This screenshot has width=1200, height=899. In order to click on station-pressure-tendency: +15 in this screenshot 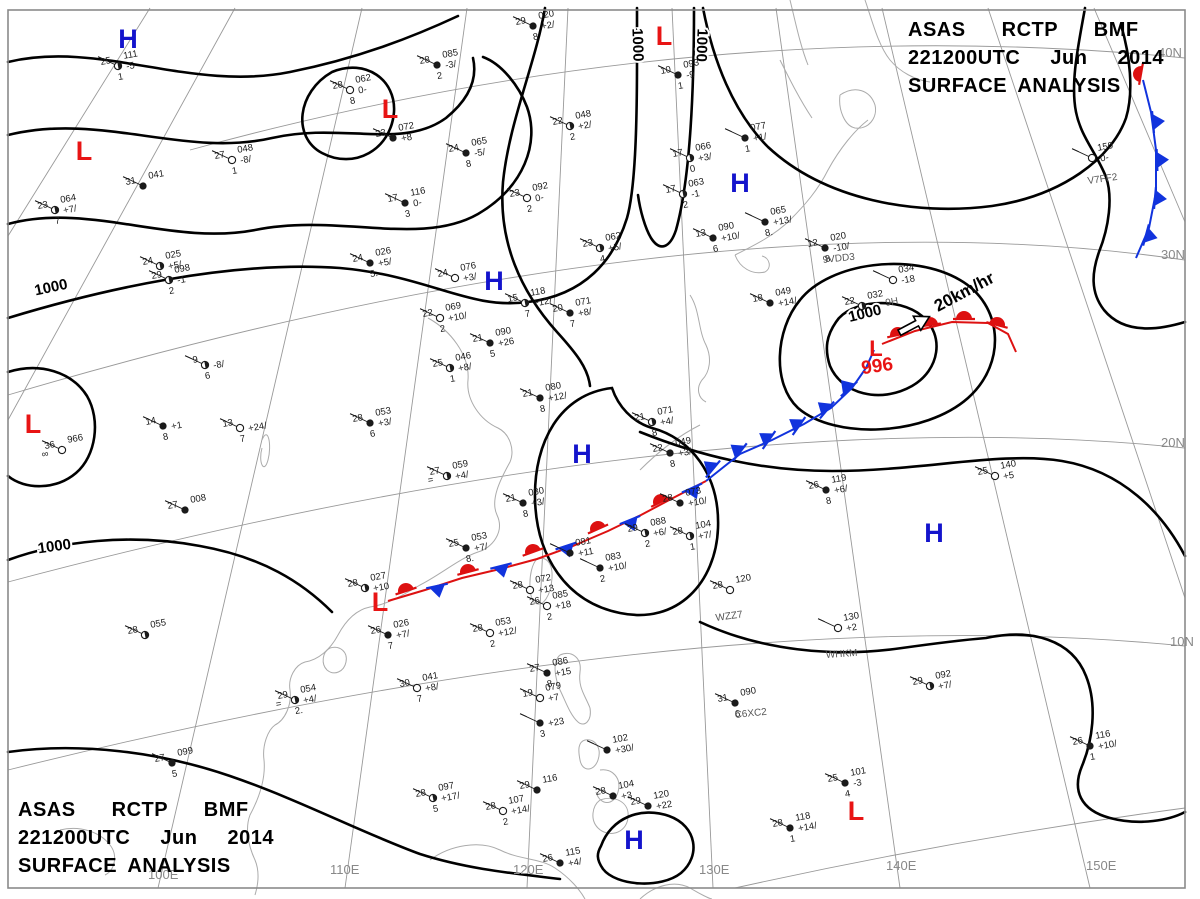, I will do `click(563, 673)`.